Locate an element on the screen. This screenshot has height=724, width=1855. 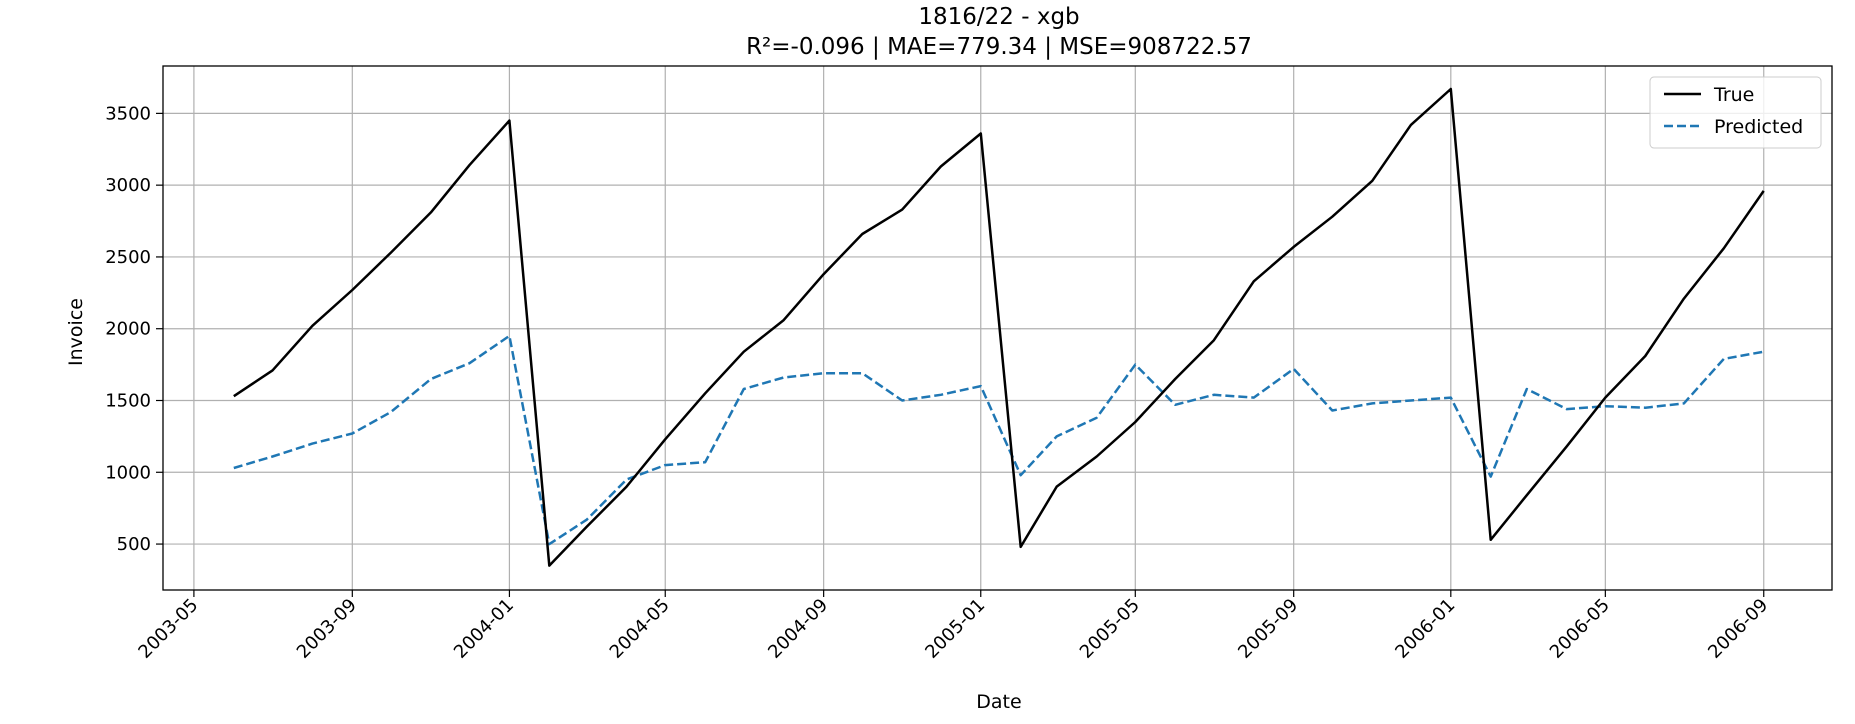
x-tick-label: 2005-01 is located at coordinates (955, 629).